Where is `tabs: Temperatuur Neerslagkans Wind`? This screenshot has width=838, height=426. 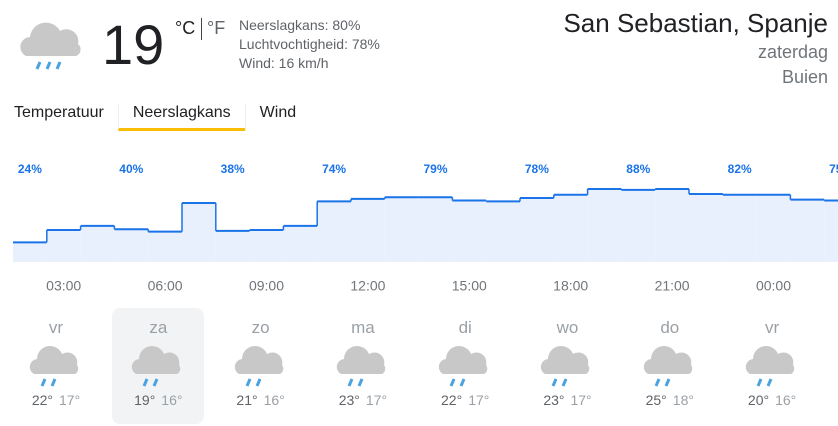
tabs: Temperatuur Neerslagkans Wind is located at coordinates (155, 117).